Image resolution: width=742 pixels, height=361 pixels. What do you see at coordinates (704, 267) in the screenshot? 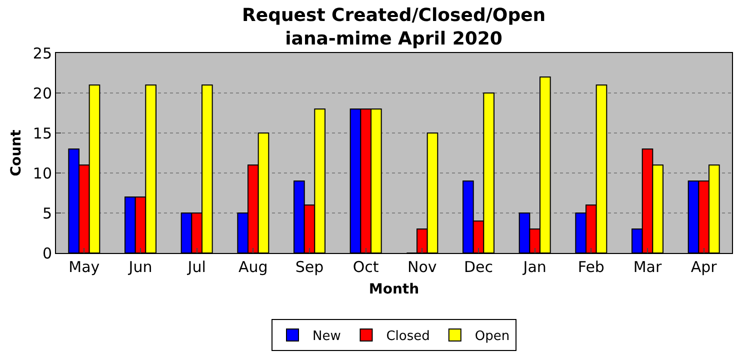
I see `x-tick-label: Apr` at bounding box center [704, 267].